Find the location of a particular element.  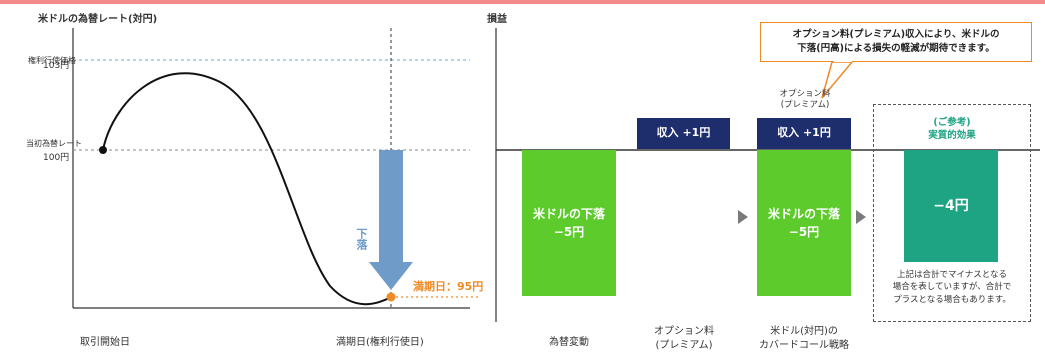

drop-arrow-head is located at coordinates (391, 276).